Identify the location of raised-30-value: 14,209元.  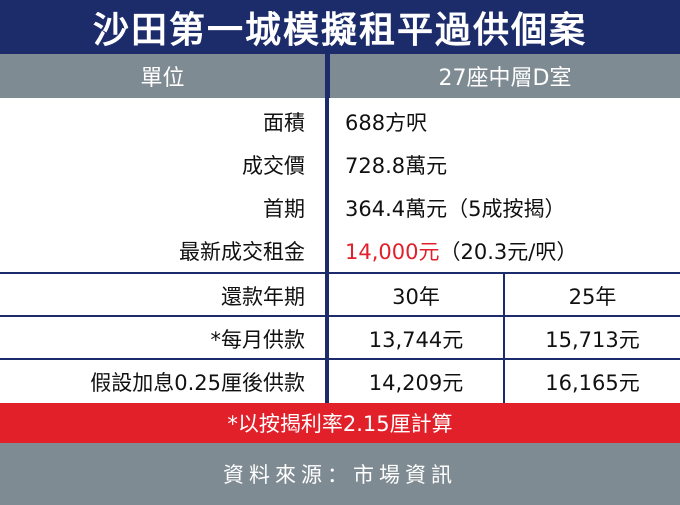
(416, 382).